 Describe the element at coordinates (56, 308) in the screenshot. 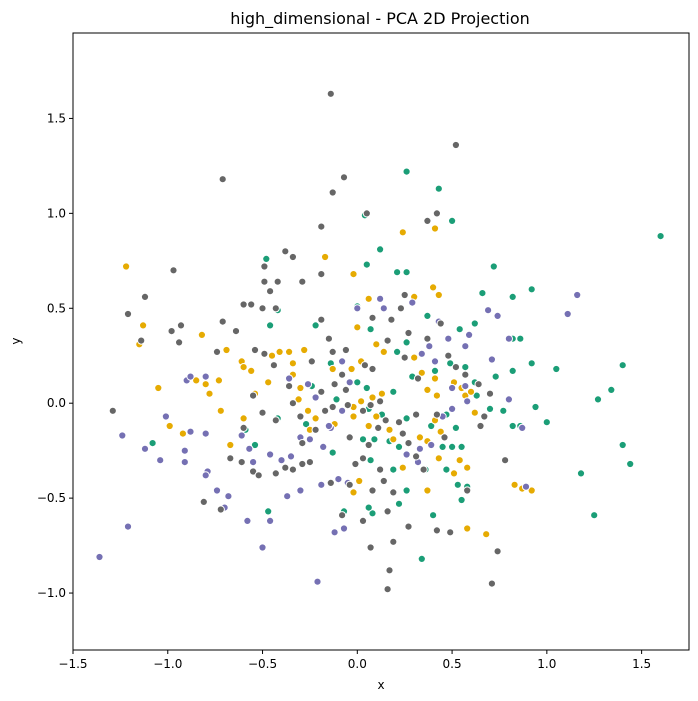

I see `y-tick-label: 0.5` at that location.